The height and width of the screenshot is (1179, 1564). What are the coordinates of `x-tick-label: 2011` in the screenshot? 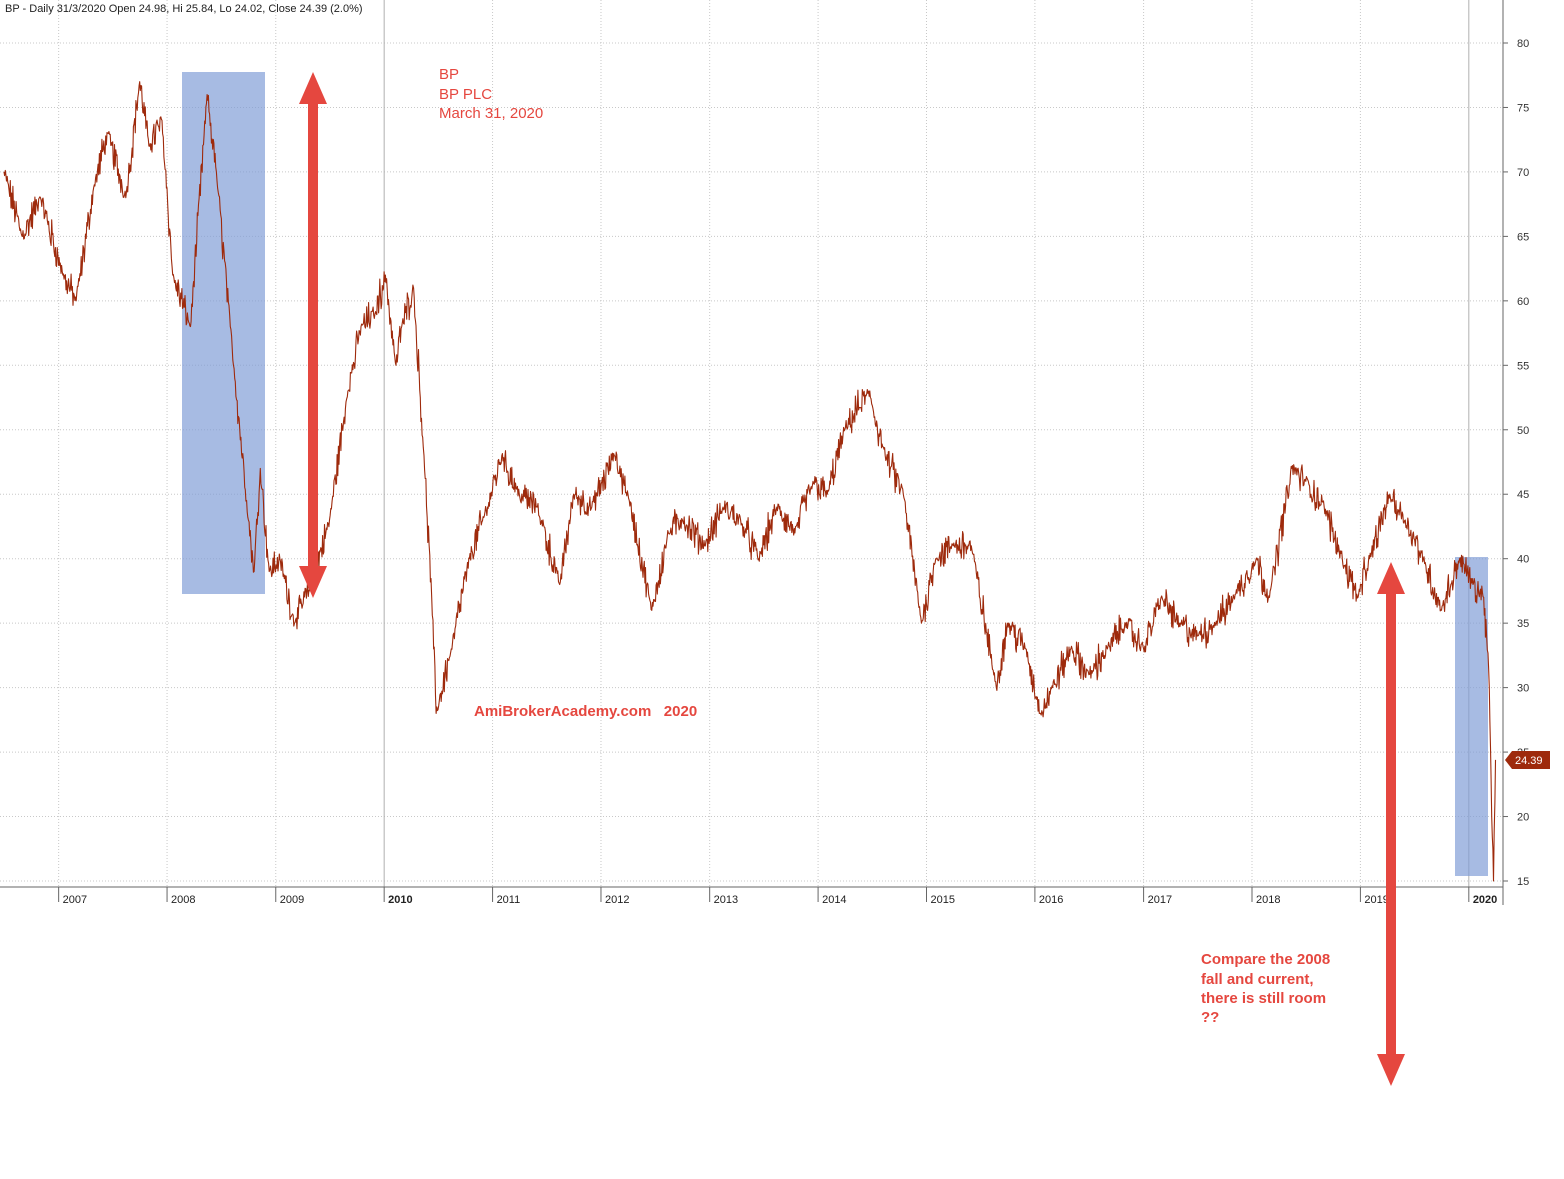 It's located at (509, 900).